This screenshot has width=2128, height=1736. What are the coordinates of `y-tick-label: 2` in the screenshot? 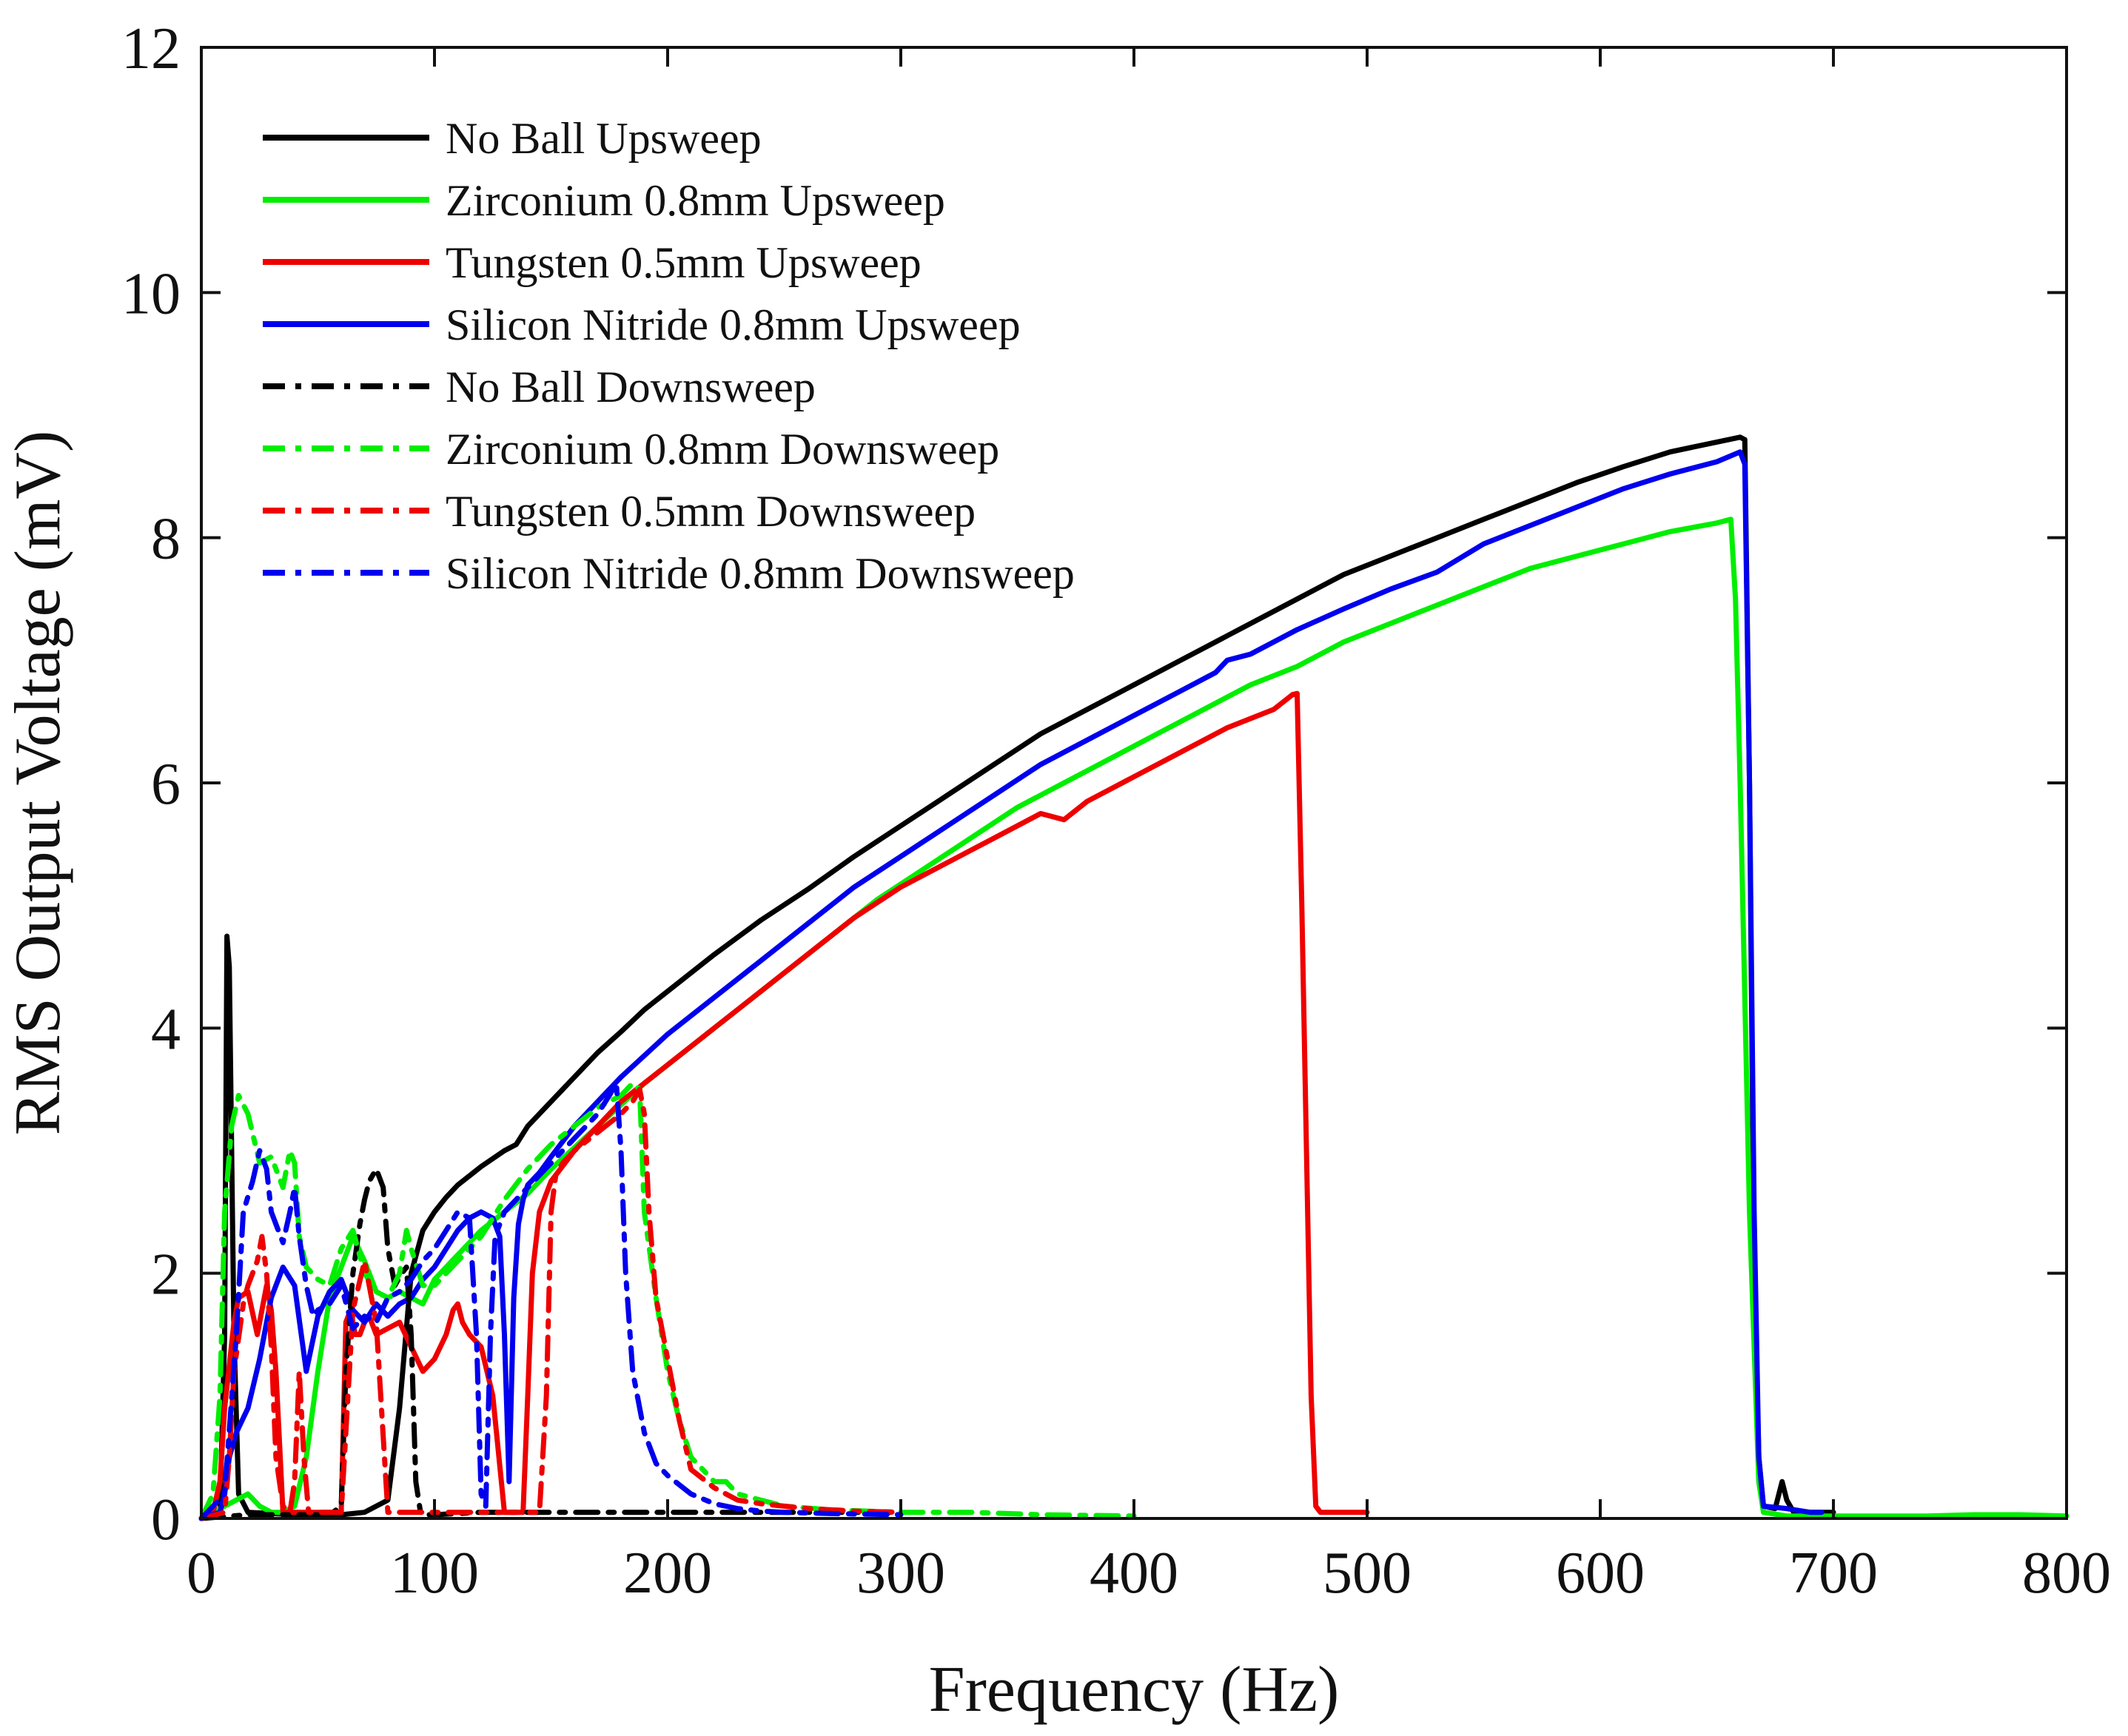 It's located at (166, 1275).